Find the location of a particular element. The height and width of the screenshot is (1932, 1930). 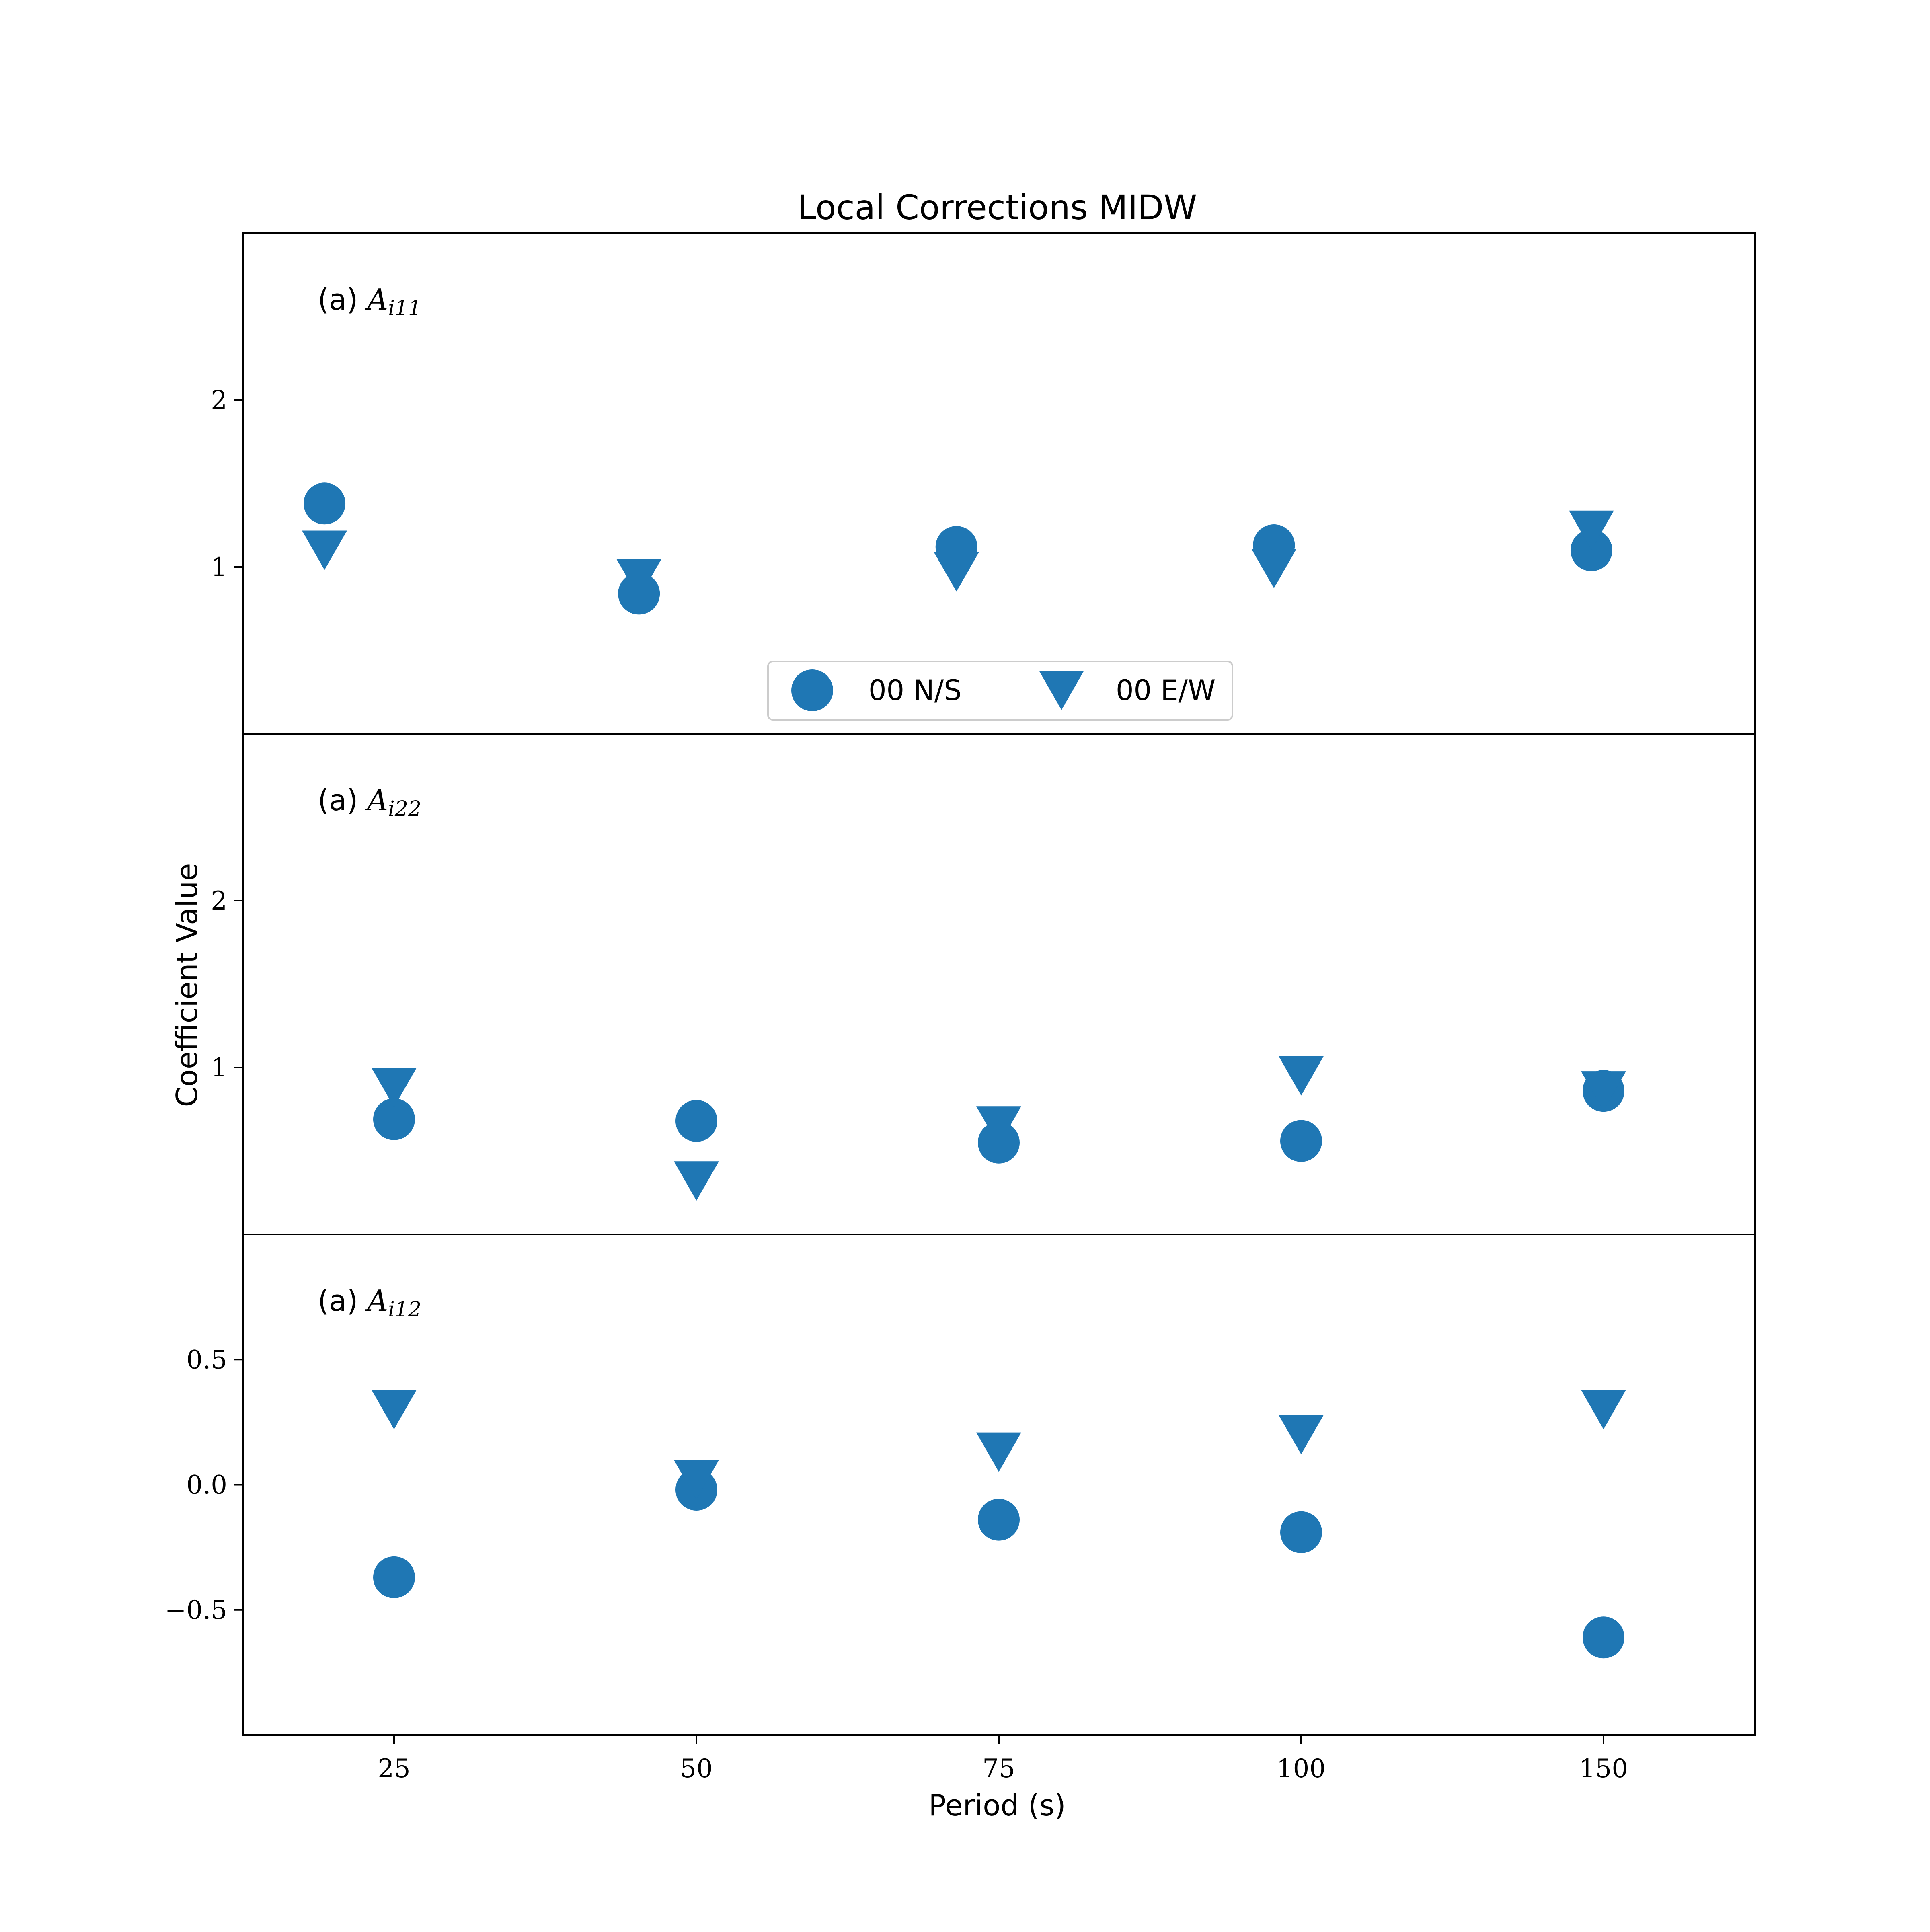

legend-box is located at coordinates (1000, 691).